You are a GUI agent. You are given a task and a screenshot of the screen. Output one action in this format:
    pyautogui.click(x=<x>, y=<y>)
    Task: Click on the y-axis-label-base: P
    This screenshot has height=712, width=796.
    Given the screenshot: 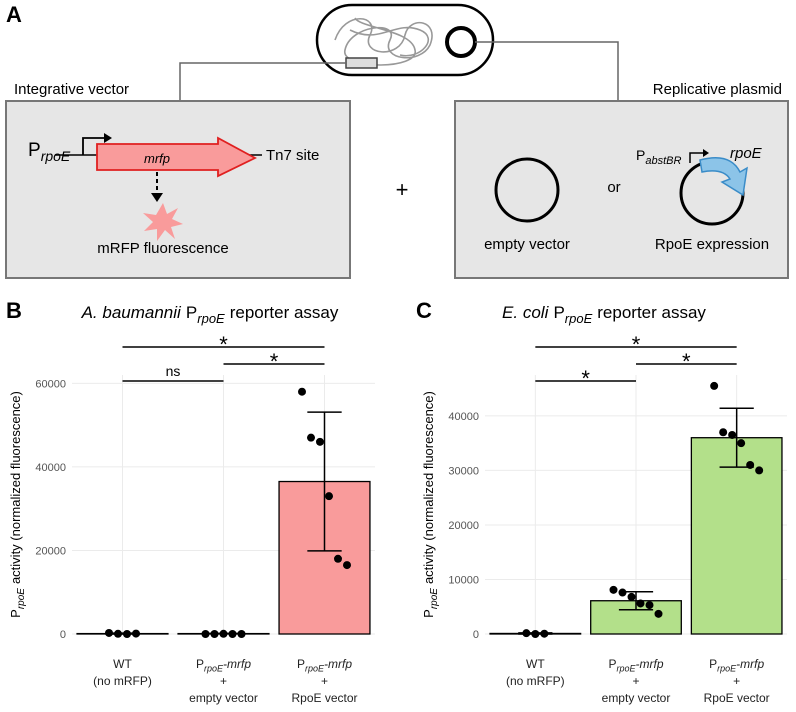 What is the action you would take?
    pyautogui.click(x=15, y=613)
    